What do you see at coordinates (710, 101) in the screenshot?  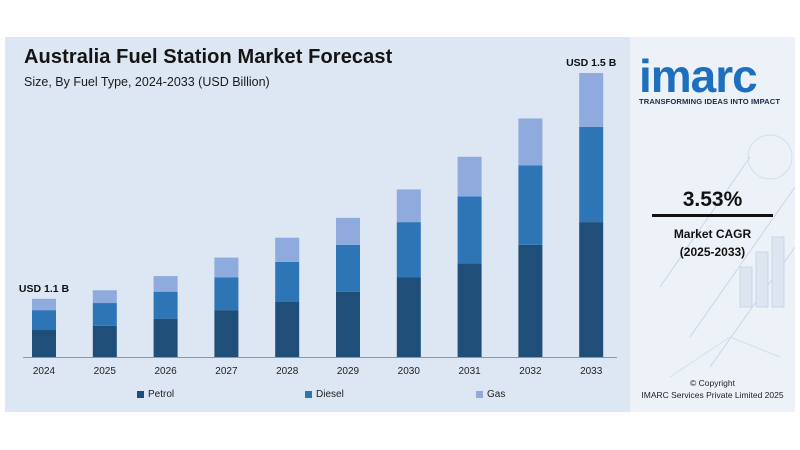 I see `logo-tagline: TRANSFORMING IDEAS INTO IMPACT` at bounding box center [710, 101].